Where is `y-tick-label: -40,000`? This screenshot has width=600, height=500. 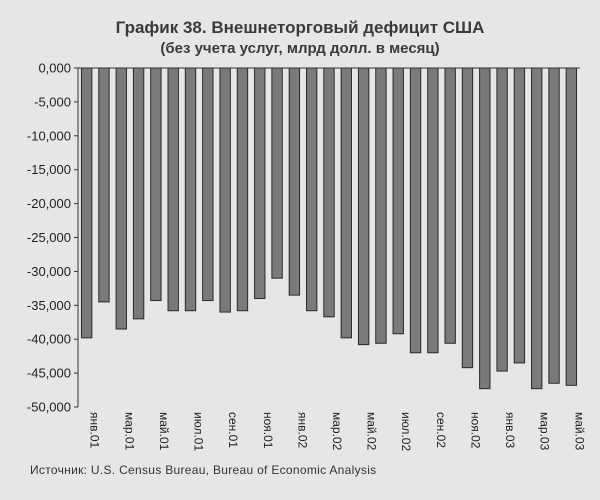 y-tick-label: -40,000 is located at coordinates (49, 339).